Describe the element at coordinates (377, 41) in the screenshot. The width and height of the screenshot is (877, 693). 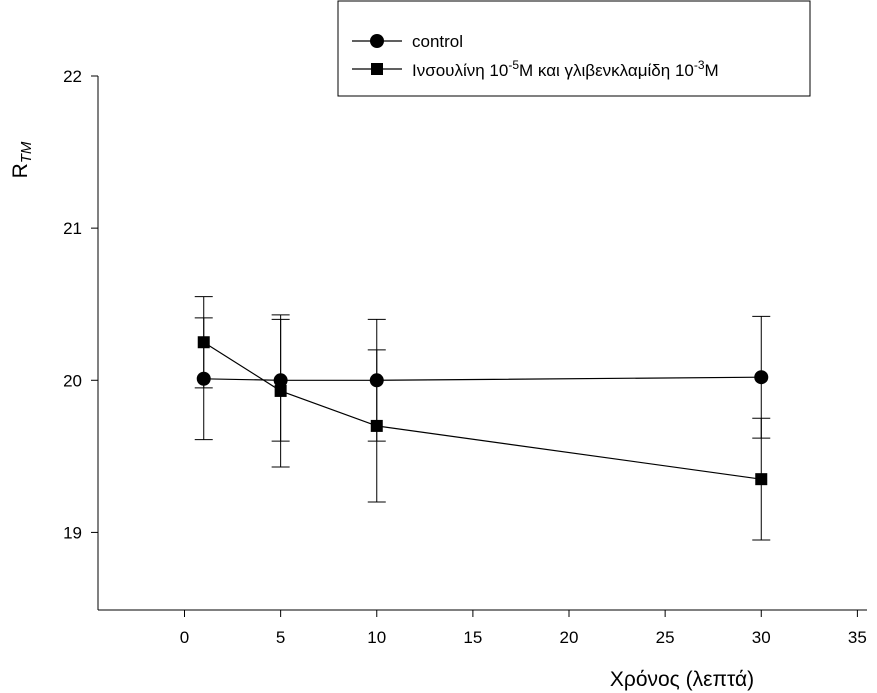
I see `legend-marker-circle` at that location.